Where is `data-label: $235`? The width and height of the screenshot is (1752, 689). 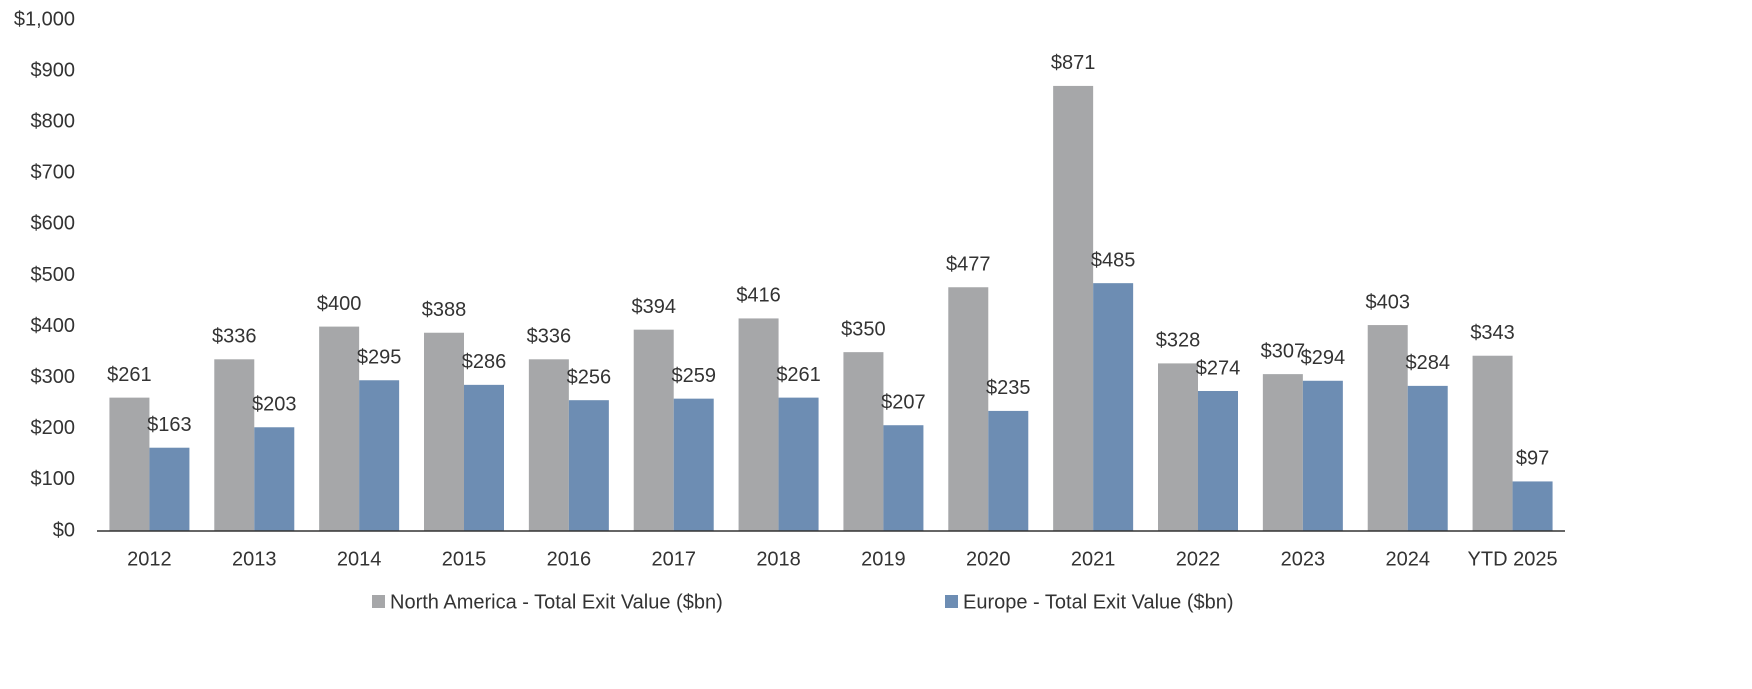 data-label: $235 is located at coordinates (1008, 388).